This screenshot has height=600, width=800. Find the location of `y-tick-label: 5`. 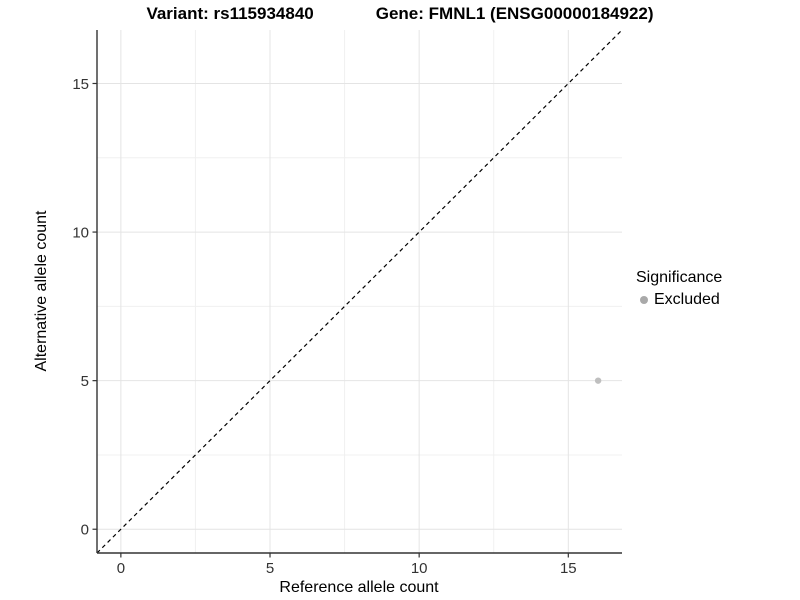

y-tick-label: 5 is located at coordinates (85, 381).